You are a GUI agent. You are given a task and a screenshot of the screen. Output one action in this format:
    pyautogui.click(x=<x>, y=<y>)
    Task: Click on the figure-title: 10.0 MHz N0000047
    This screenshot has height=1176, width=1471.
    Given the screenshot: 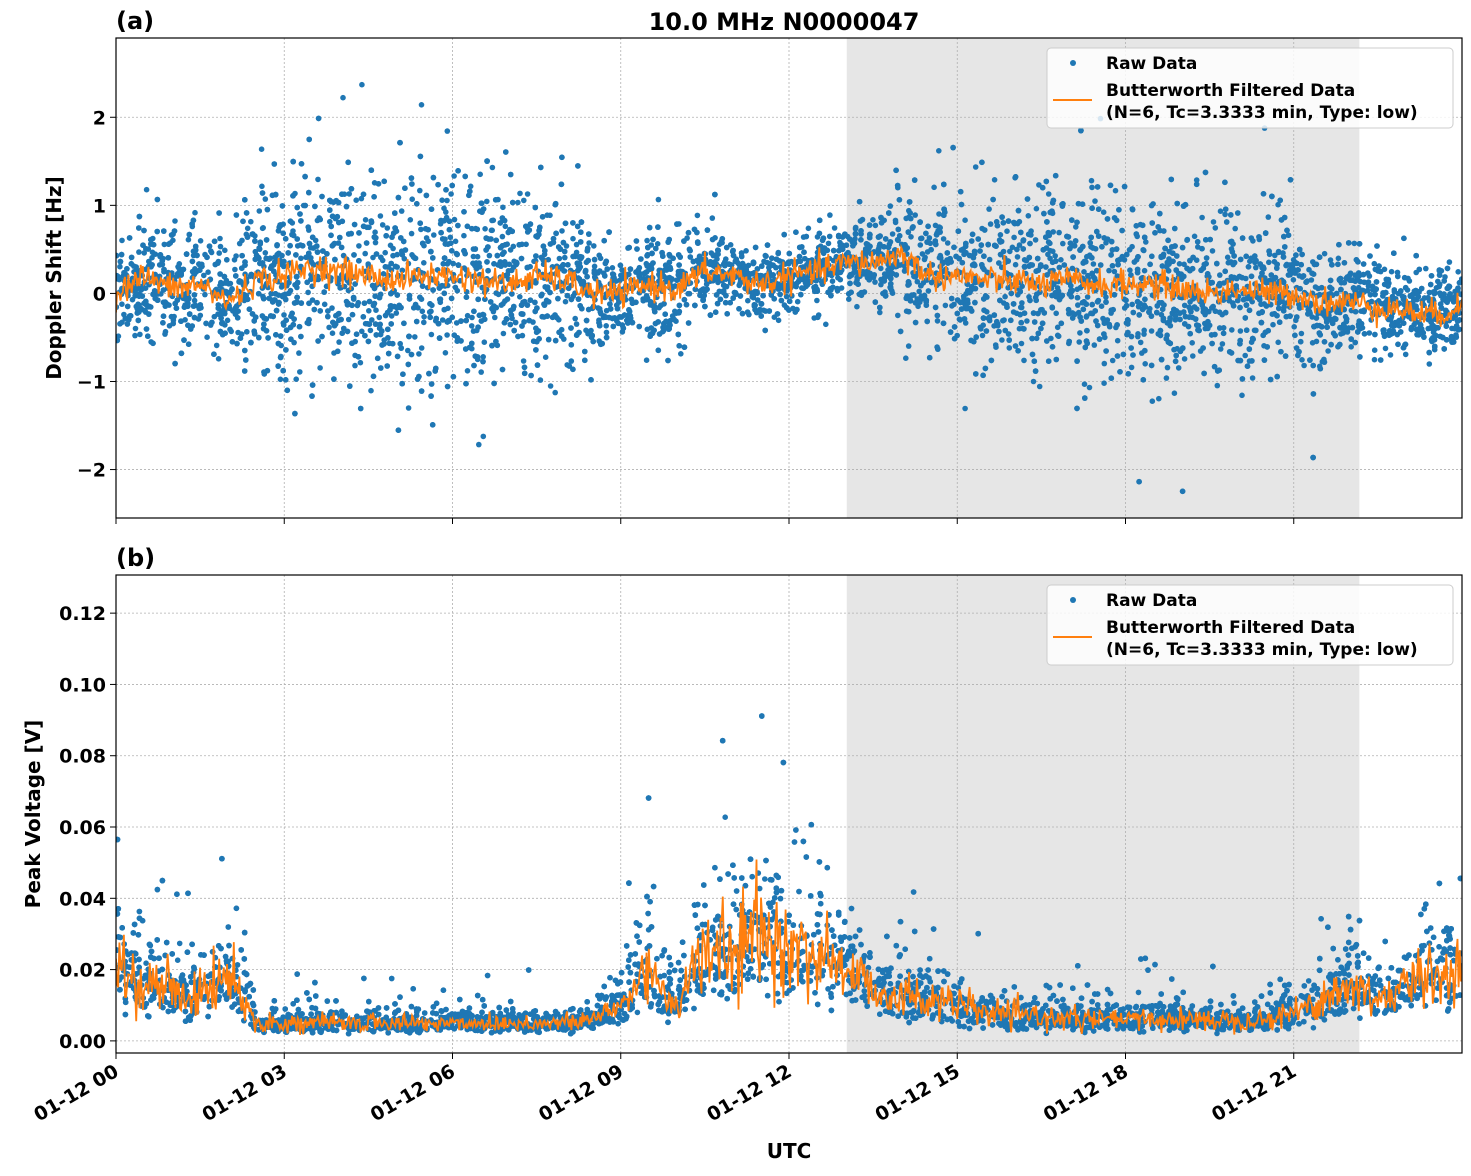 What is the action you would take?
    pyautogui.click(x=784, y=22)
    